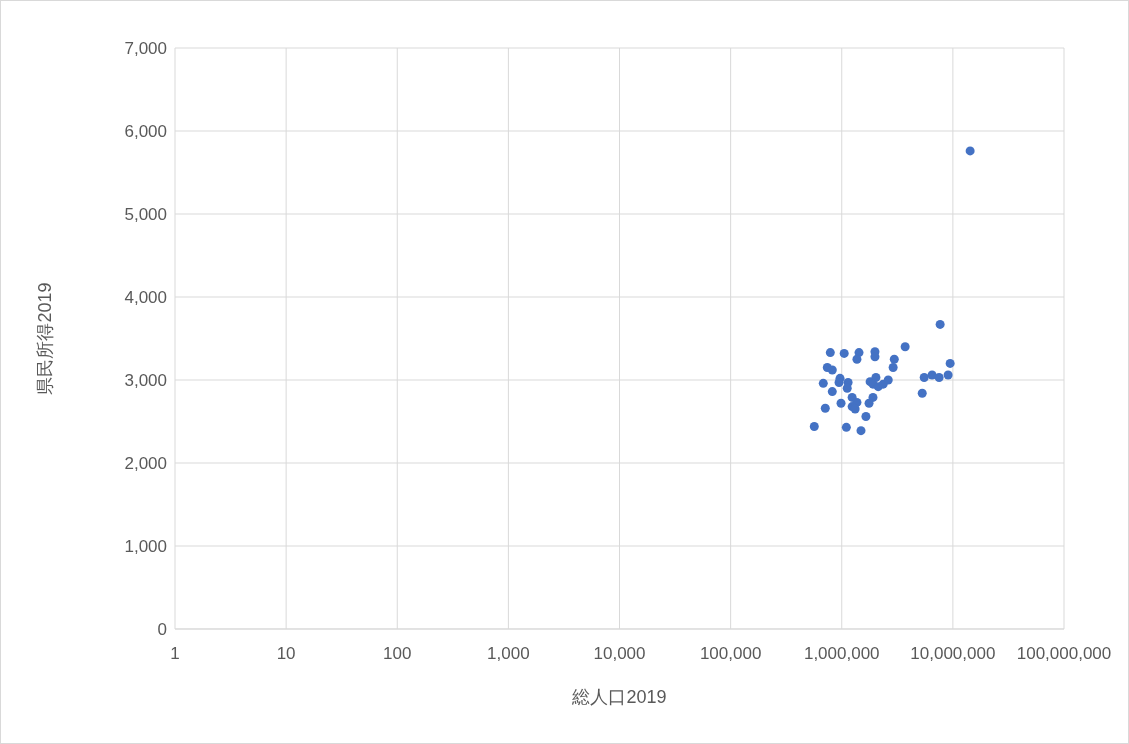 The height and width of the screenshot is (744, 1129). What do you see at coordinates (397, 654) in the screenshot?
I see `x-tick-label: 100` at bounding box center [397, 654].